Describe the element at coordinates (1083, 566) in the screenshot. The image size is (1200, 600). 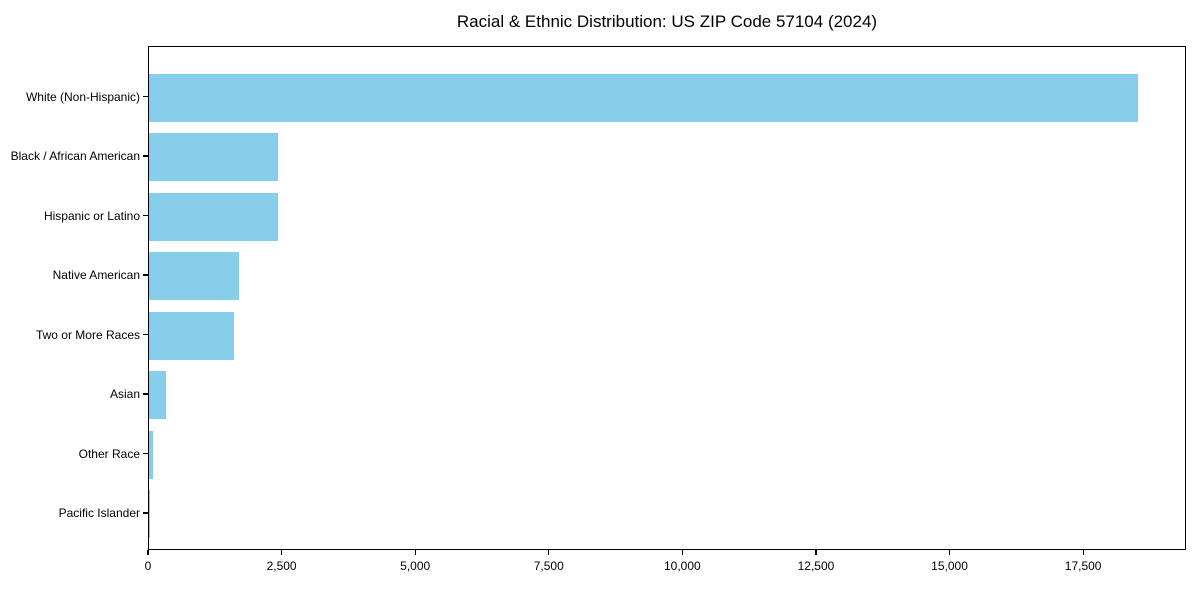
I see `x-tick-label: 17,500` at that location.